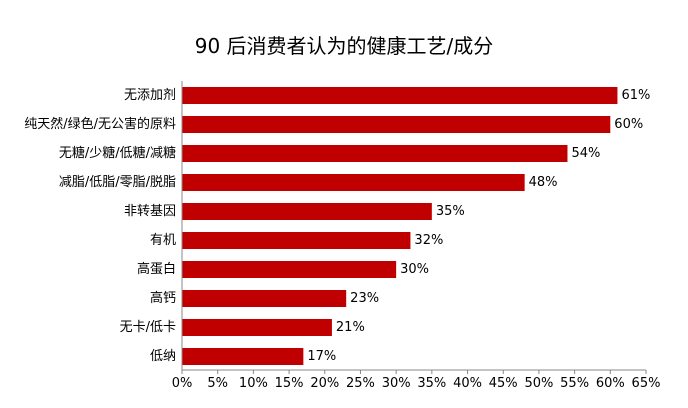  Describe the element at coordinates (416, 380) in the screenshot. I see `x-tick-labels: 0% 5% 10% 15% 20% 25% 30% 35% 40% 45% 50% 55% 60% 65%` at that location.